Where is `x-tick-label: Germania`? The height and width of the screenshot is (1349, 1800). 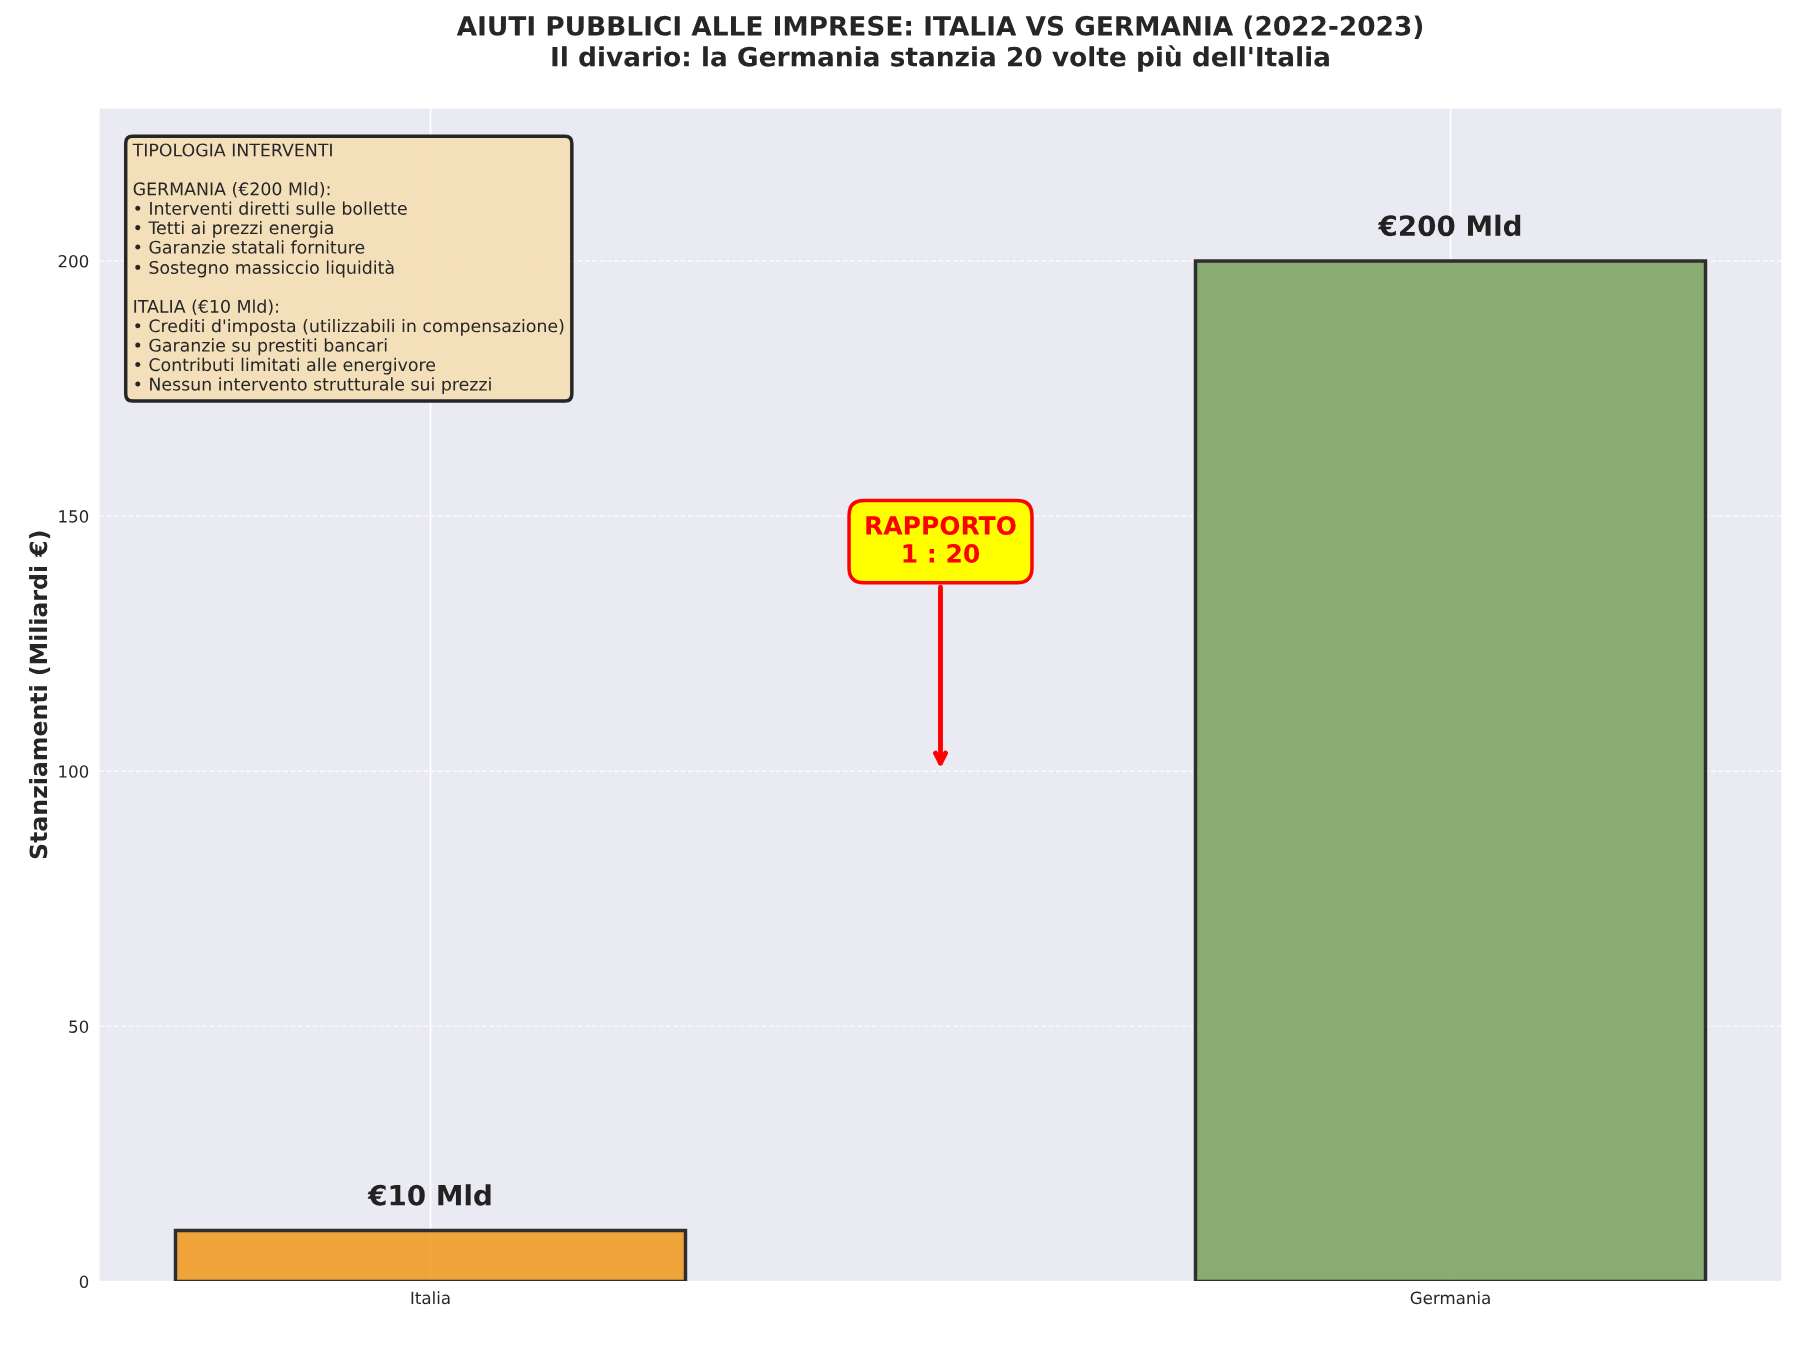
x-tick-label: Germania is located at coordinates (1450, 1298).